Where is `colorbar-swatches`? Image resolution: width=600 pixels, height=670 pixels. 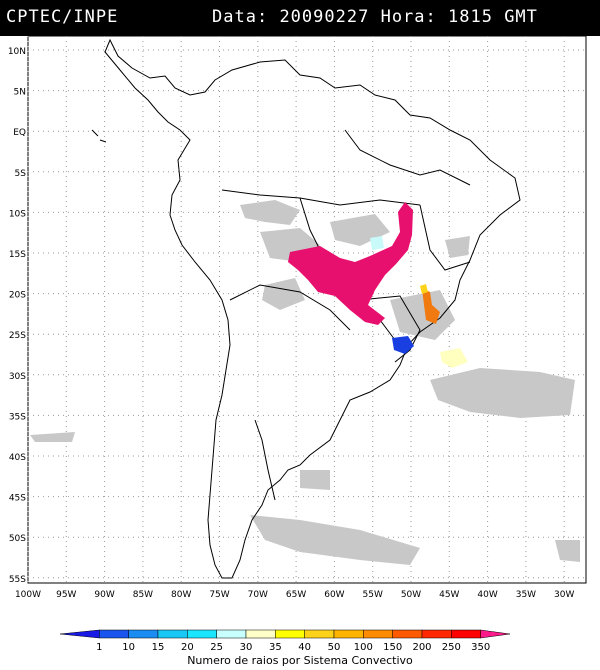
colorbar-swatches is located at coordinates (285, 634).